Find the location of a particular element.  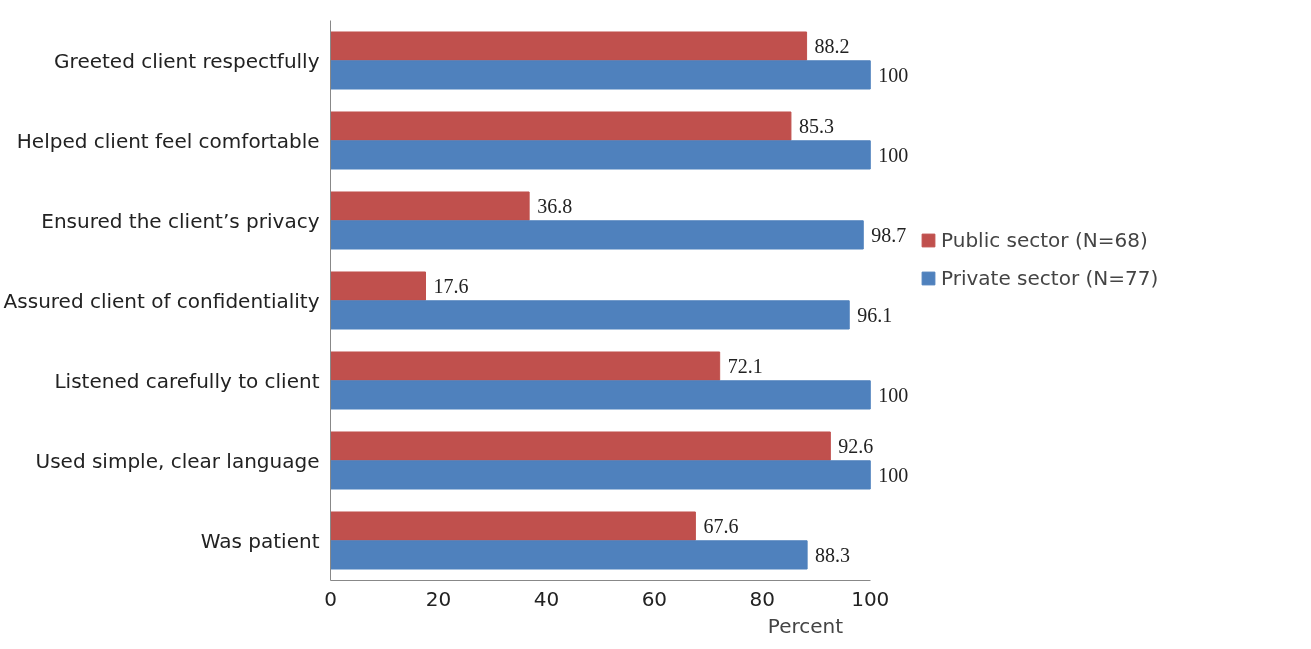

y-tick-label: Listened carefully to client is located at coordinates (187, 380).